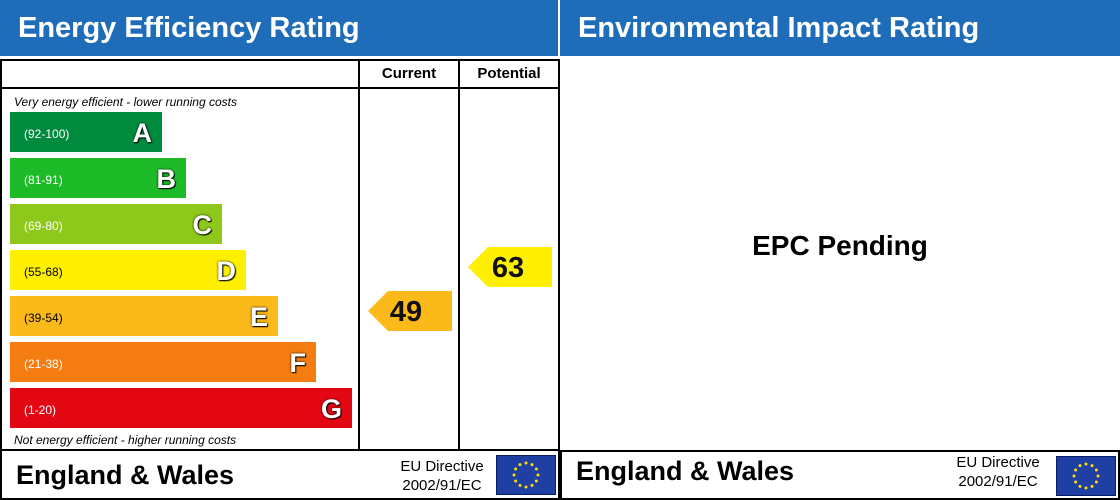  What do you see at coordinates (258, 317) in the screenshot?
I see `band-letter: E` at bounding box center [258, 317].